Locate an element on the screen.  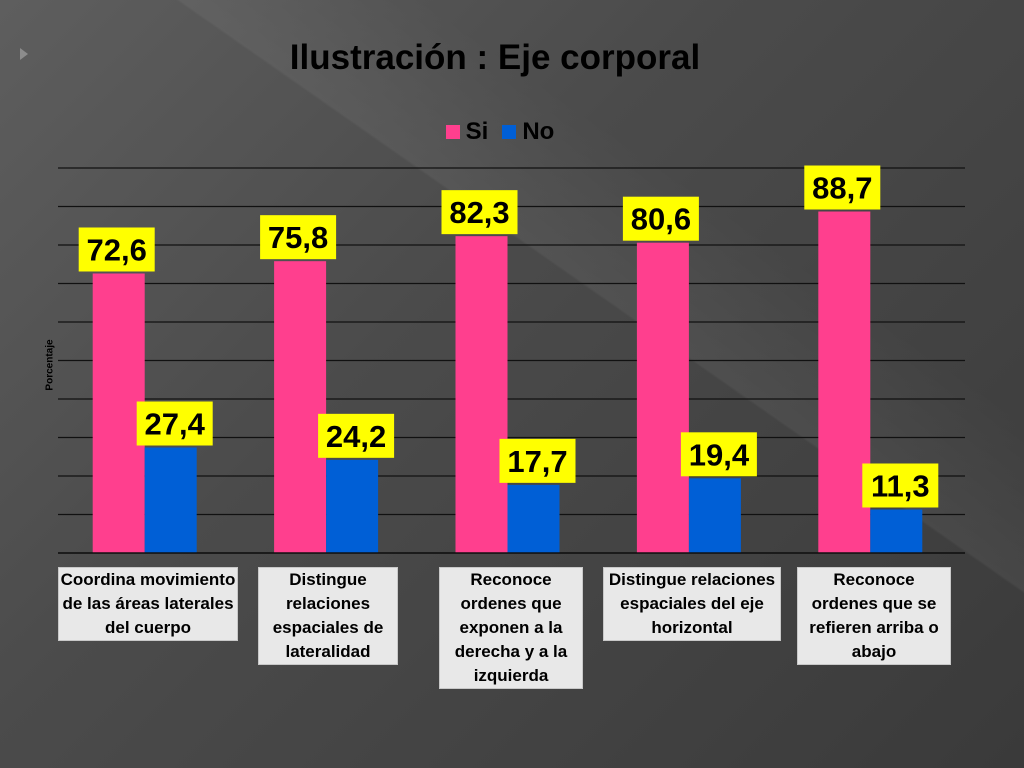
legend-item-si: Si is located at coordinates (467, 132).